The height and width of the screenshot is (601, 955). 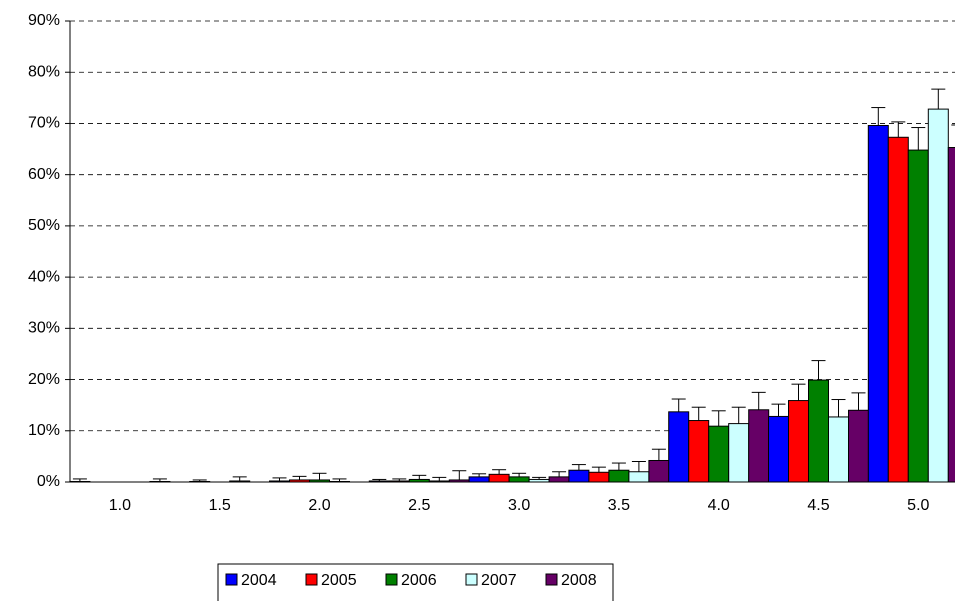 I want to click on y-tick-label: 40%, so click(x=44, y=276).